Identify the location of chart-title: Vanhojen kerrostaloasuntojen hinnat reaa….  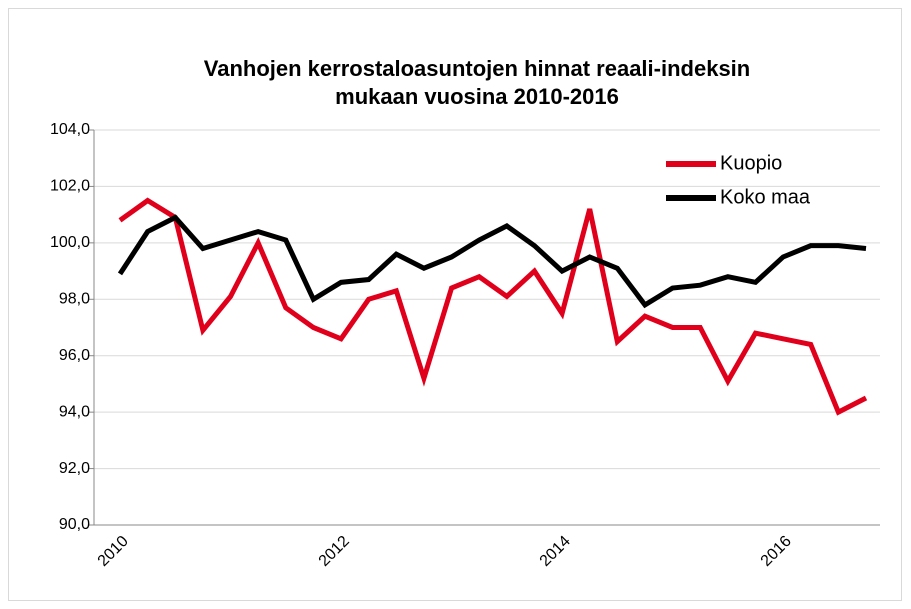
(477, 82).